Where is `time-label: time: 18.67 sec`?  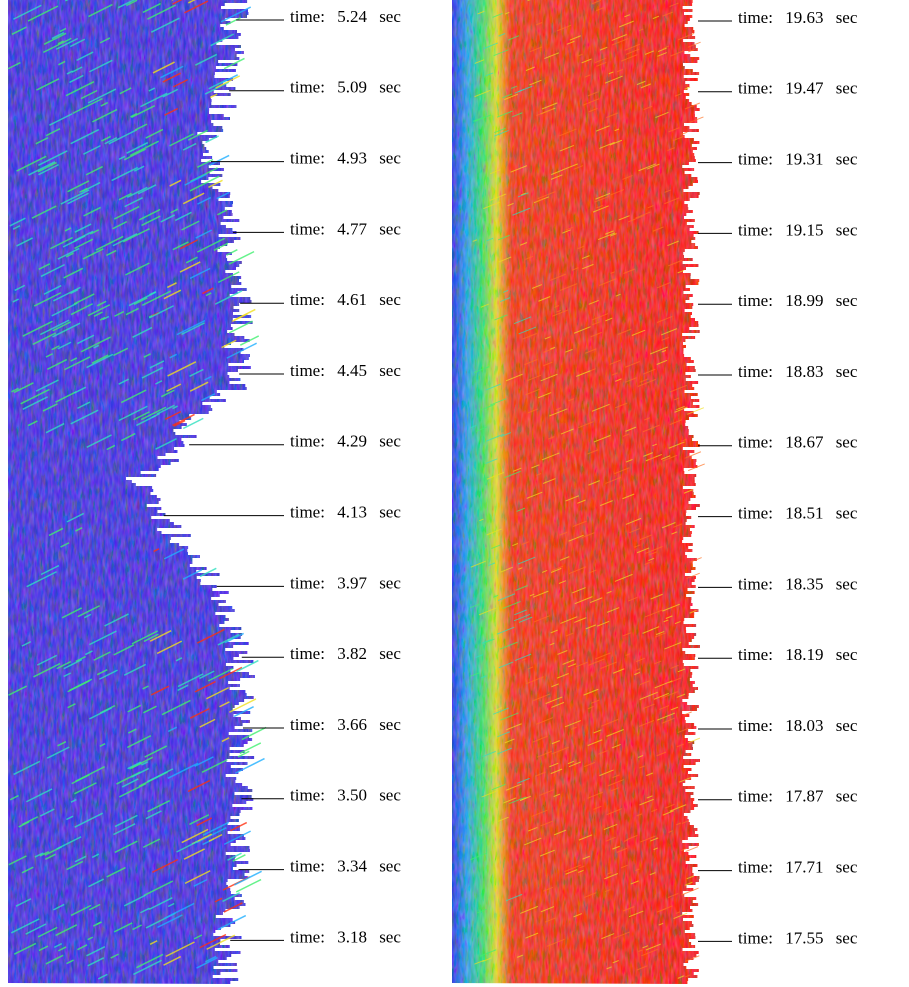 time-label: time: 18.67 sec is located at coordinates (798, 442).